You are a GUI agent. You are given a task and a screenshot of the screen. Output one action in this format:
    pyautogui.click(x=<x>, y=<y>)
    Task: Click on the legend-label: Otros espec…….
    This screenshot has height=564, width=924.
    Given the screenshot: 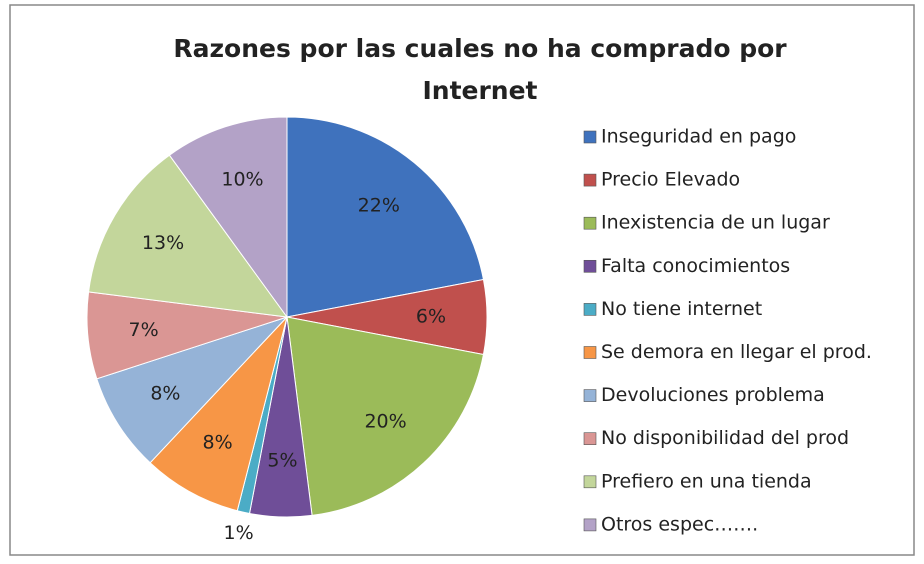 What is the action you would take?
    pyautogui.click(x=679, y=524)
    